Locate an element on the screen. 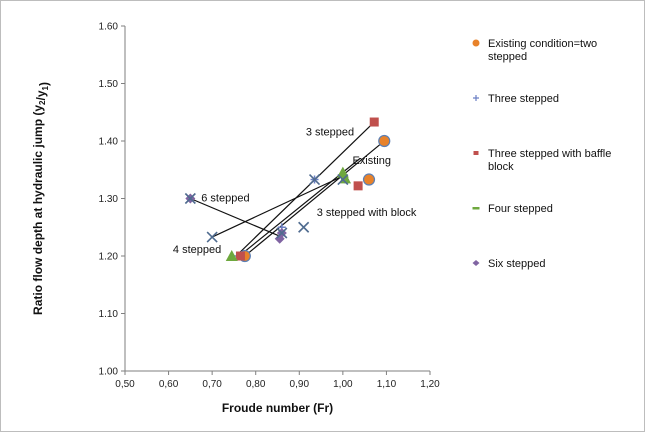  legend-label: Existing condition=two stepped is located at coordinates (542, 50).